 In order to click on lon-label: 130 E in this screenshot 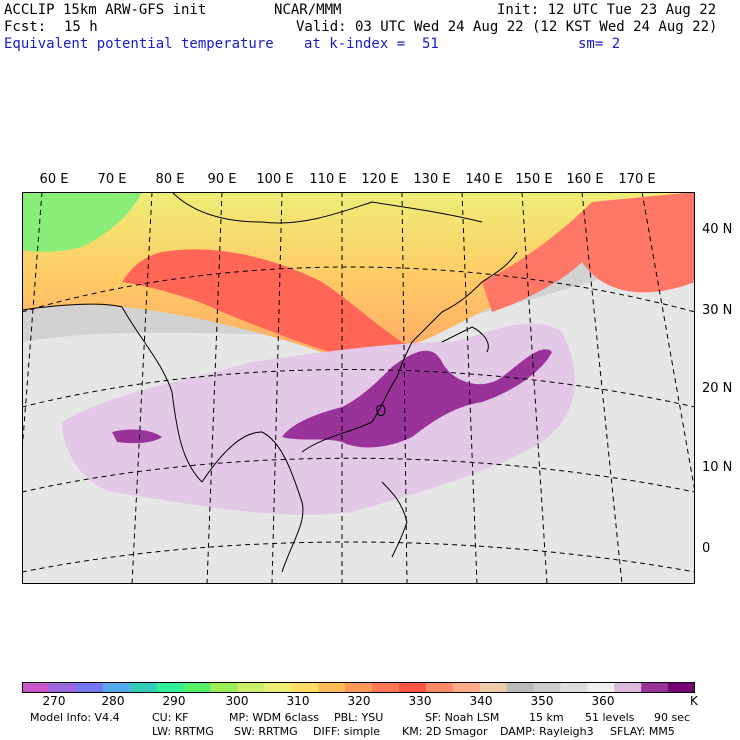, I will do `click(432, 179)`.